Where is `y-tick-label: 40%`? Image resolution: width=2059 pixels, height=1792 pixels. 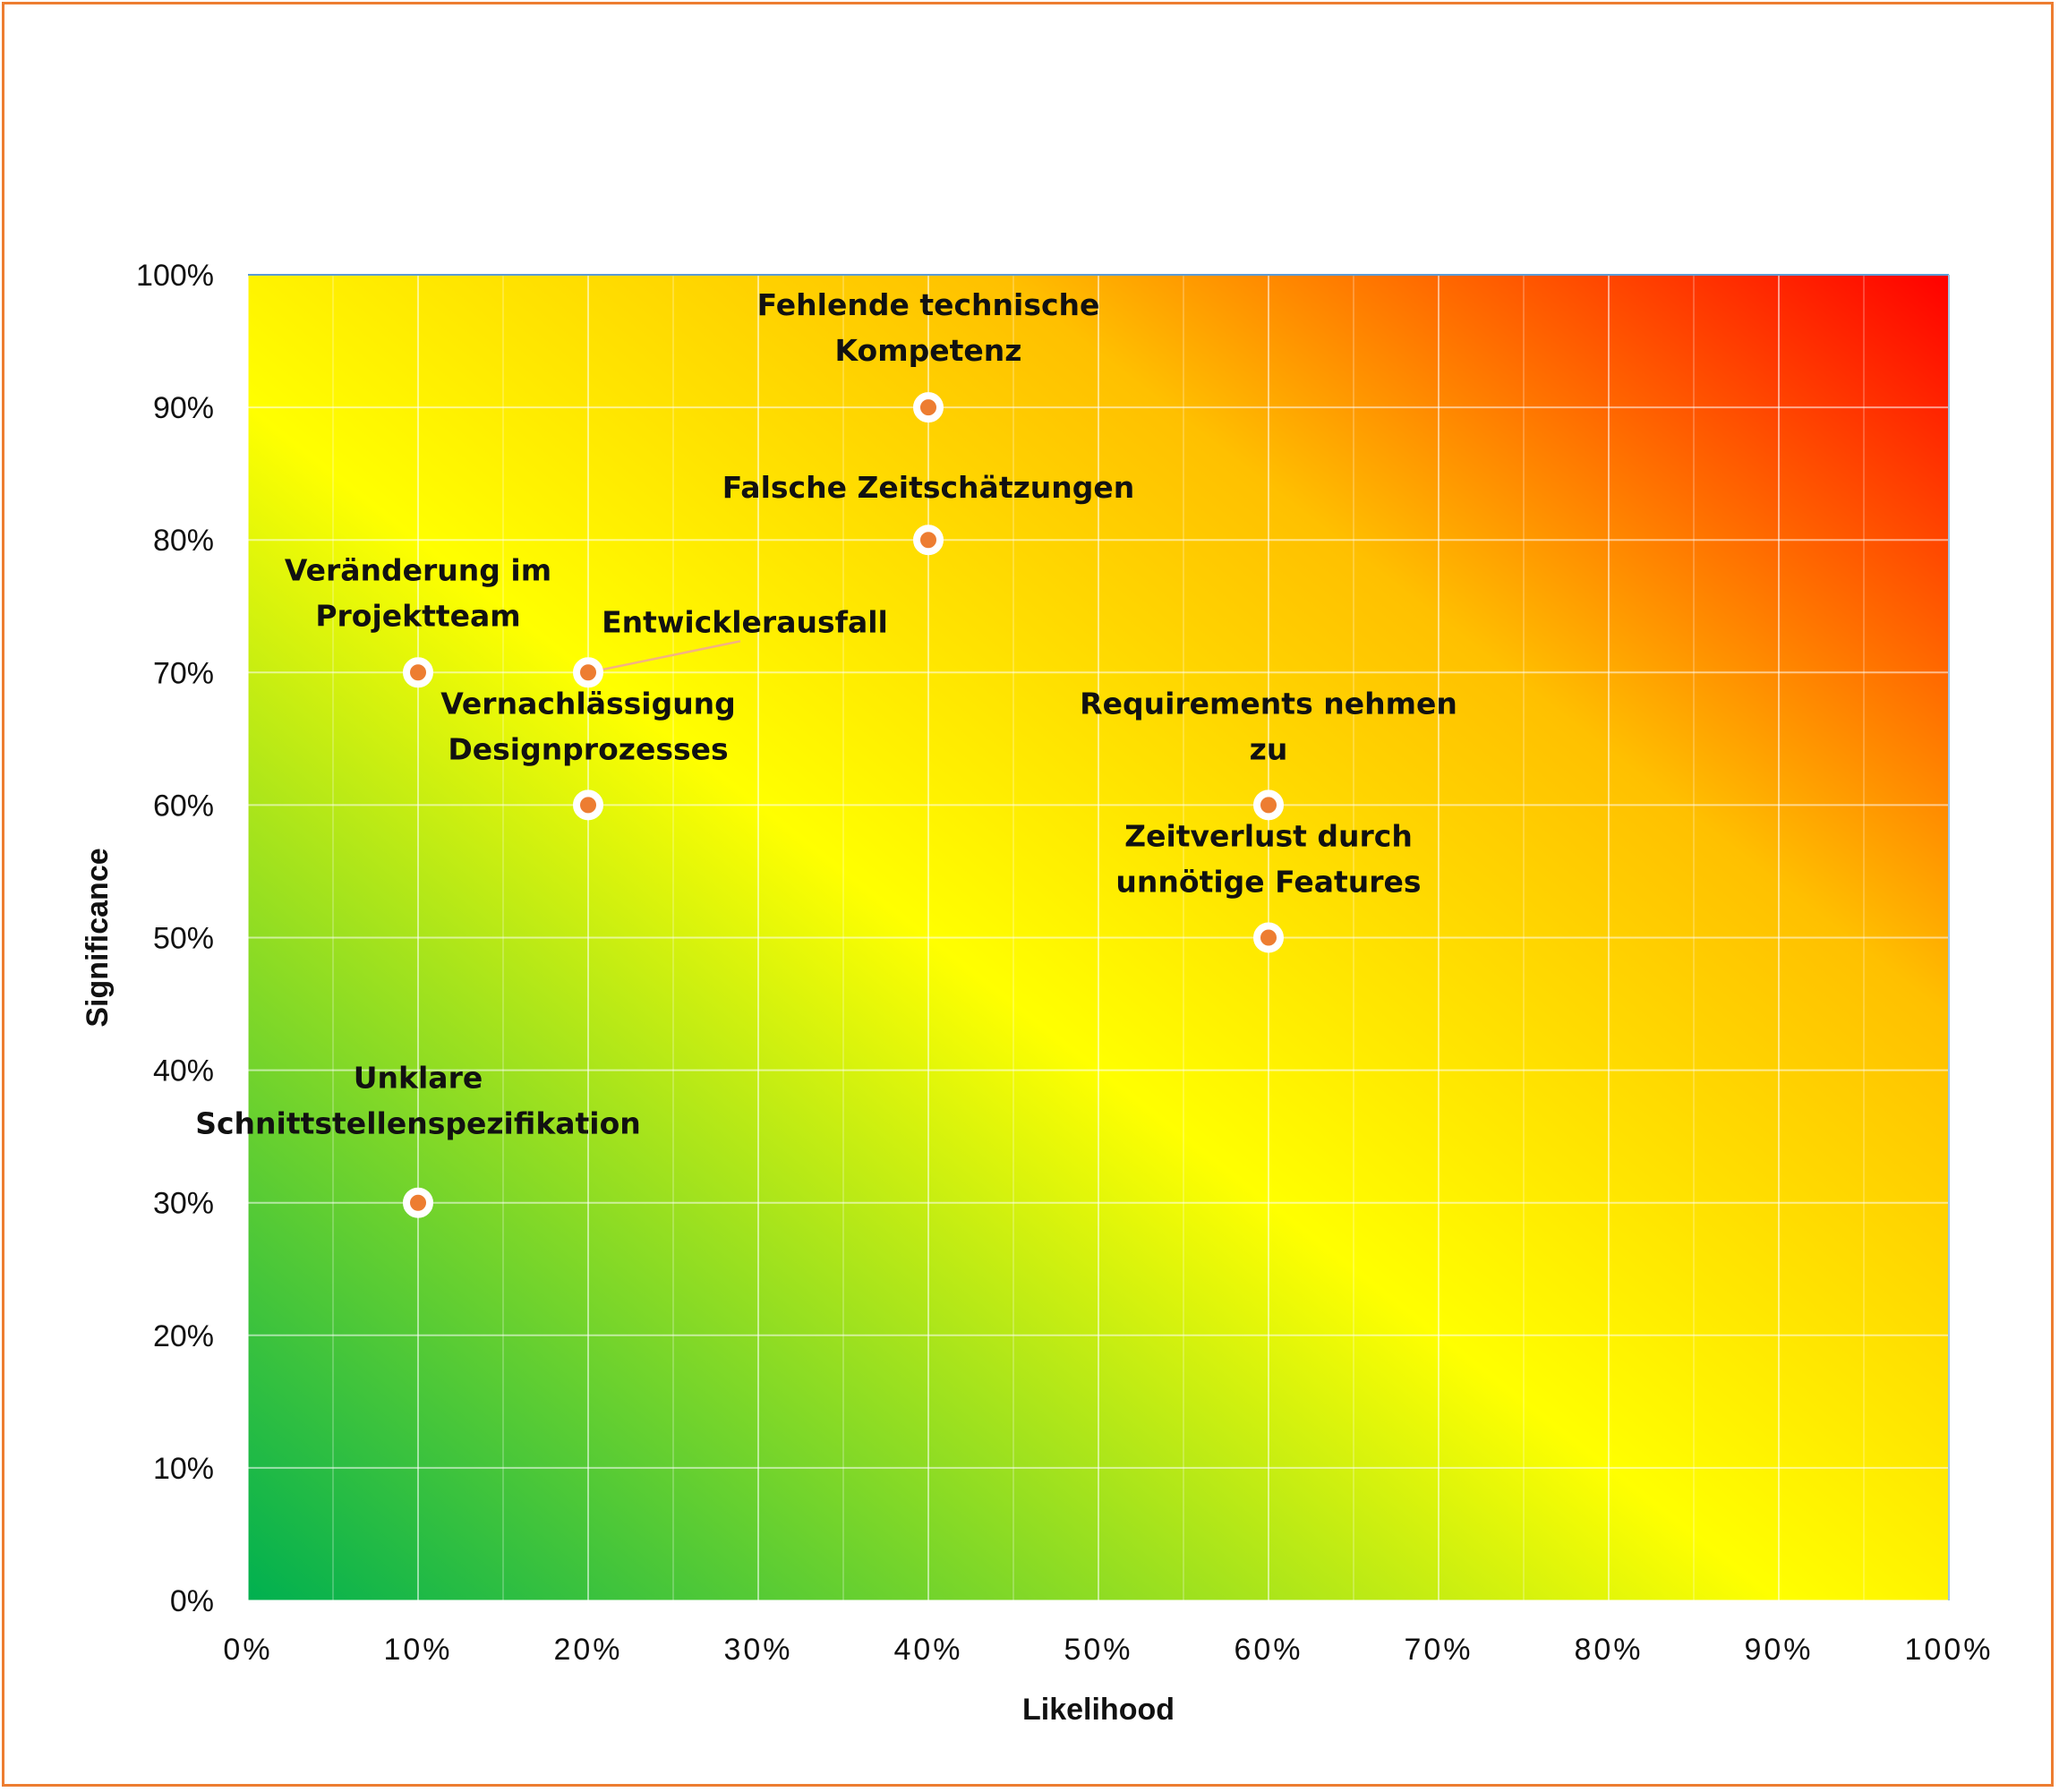
y-tick-label: 40% is located at coordinates (183, 1071).